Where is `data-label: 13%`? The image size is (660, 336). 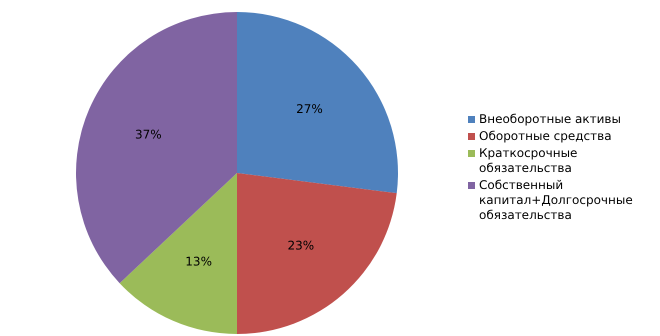 data-label: 13% is located at coordinates (198, 261).